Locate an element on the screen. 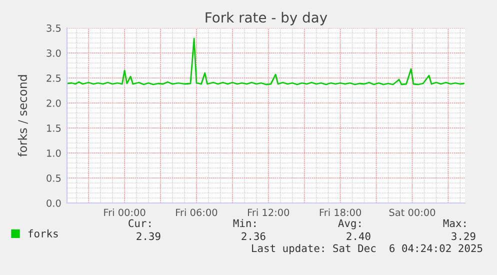 The height and width of the screenshot is (275, 497). x-tick-label: Fri 06:00 is located at coordinates (197, 212).